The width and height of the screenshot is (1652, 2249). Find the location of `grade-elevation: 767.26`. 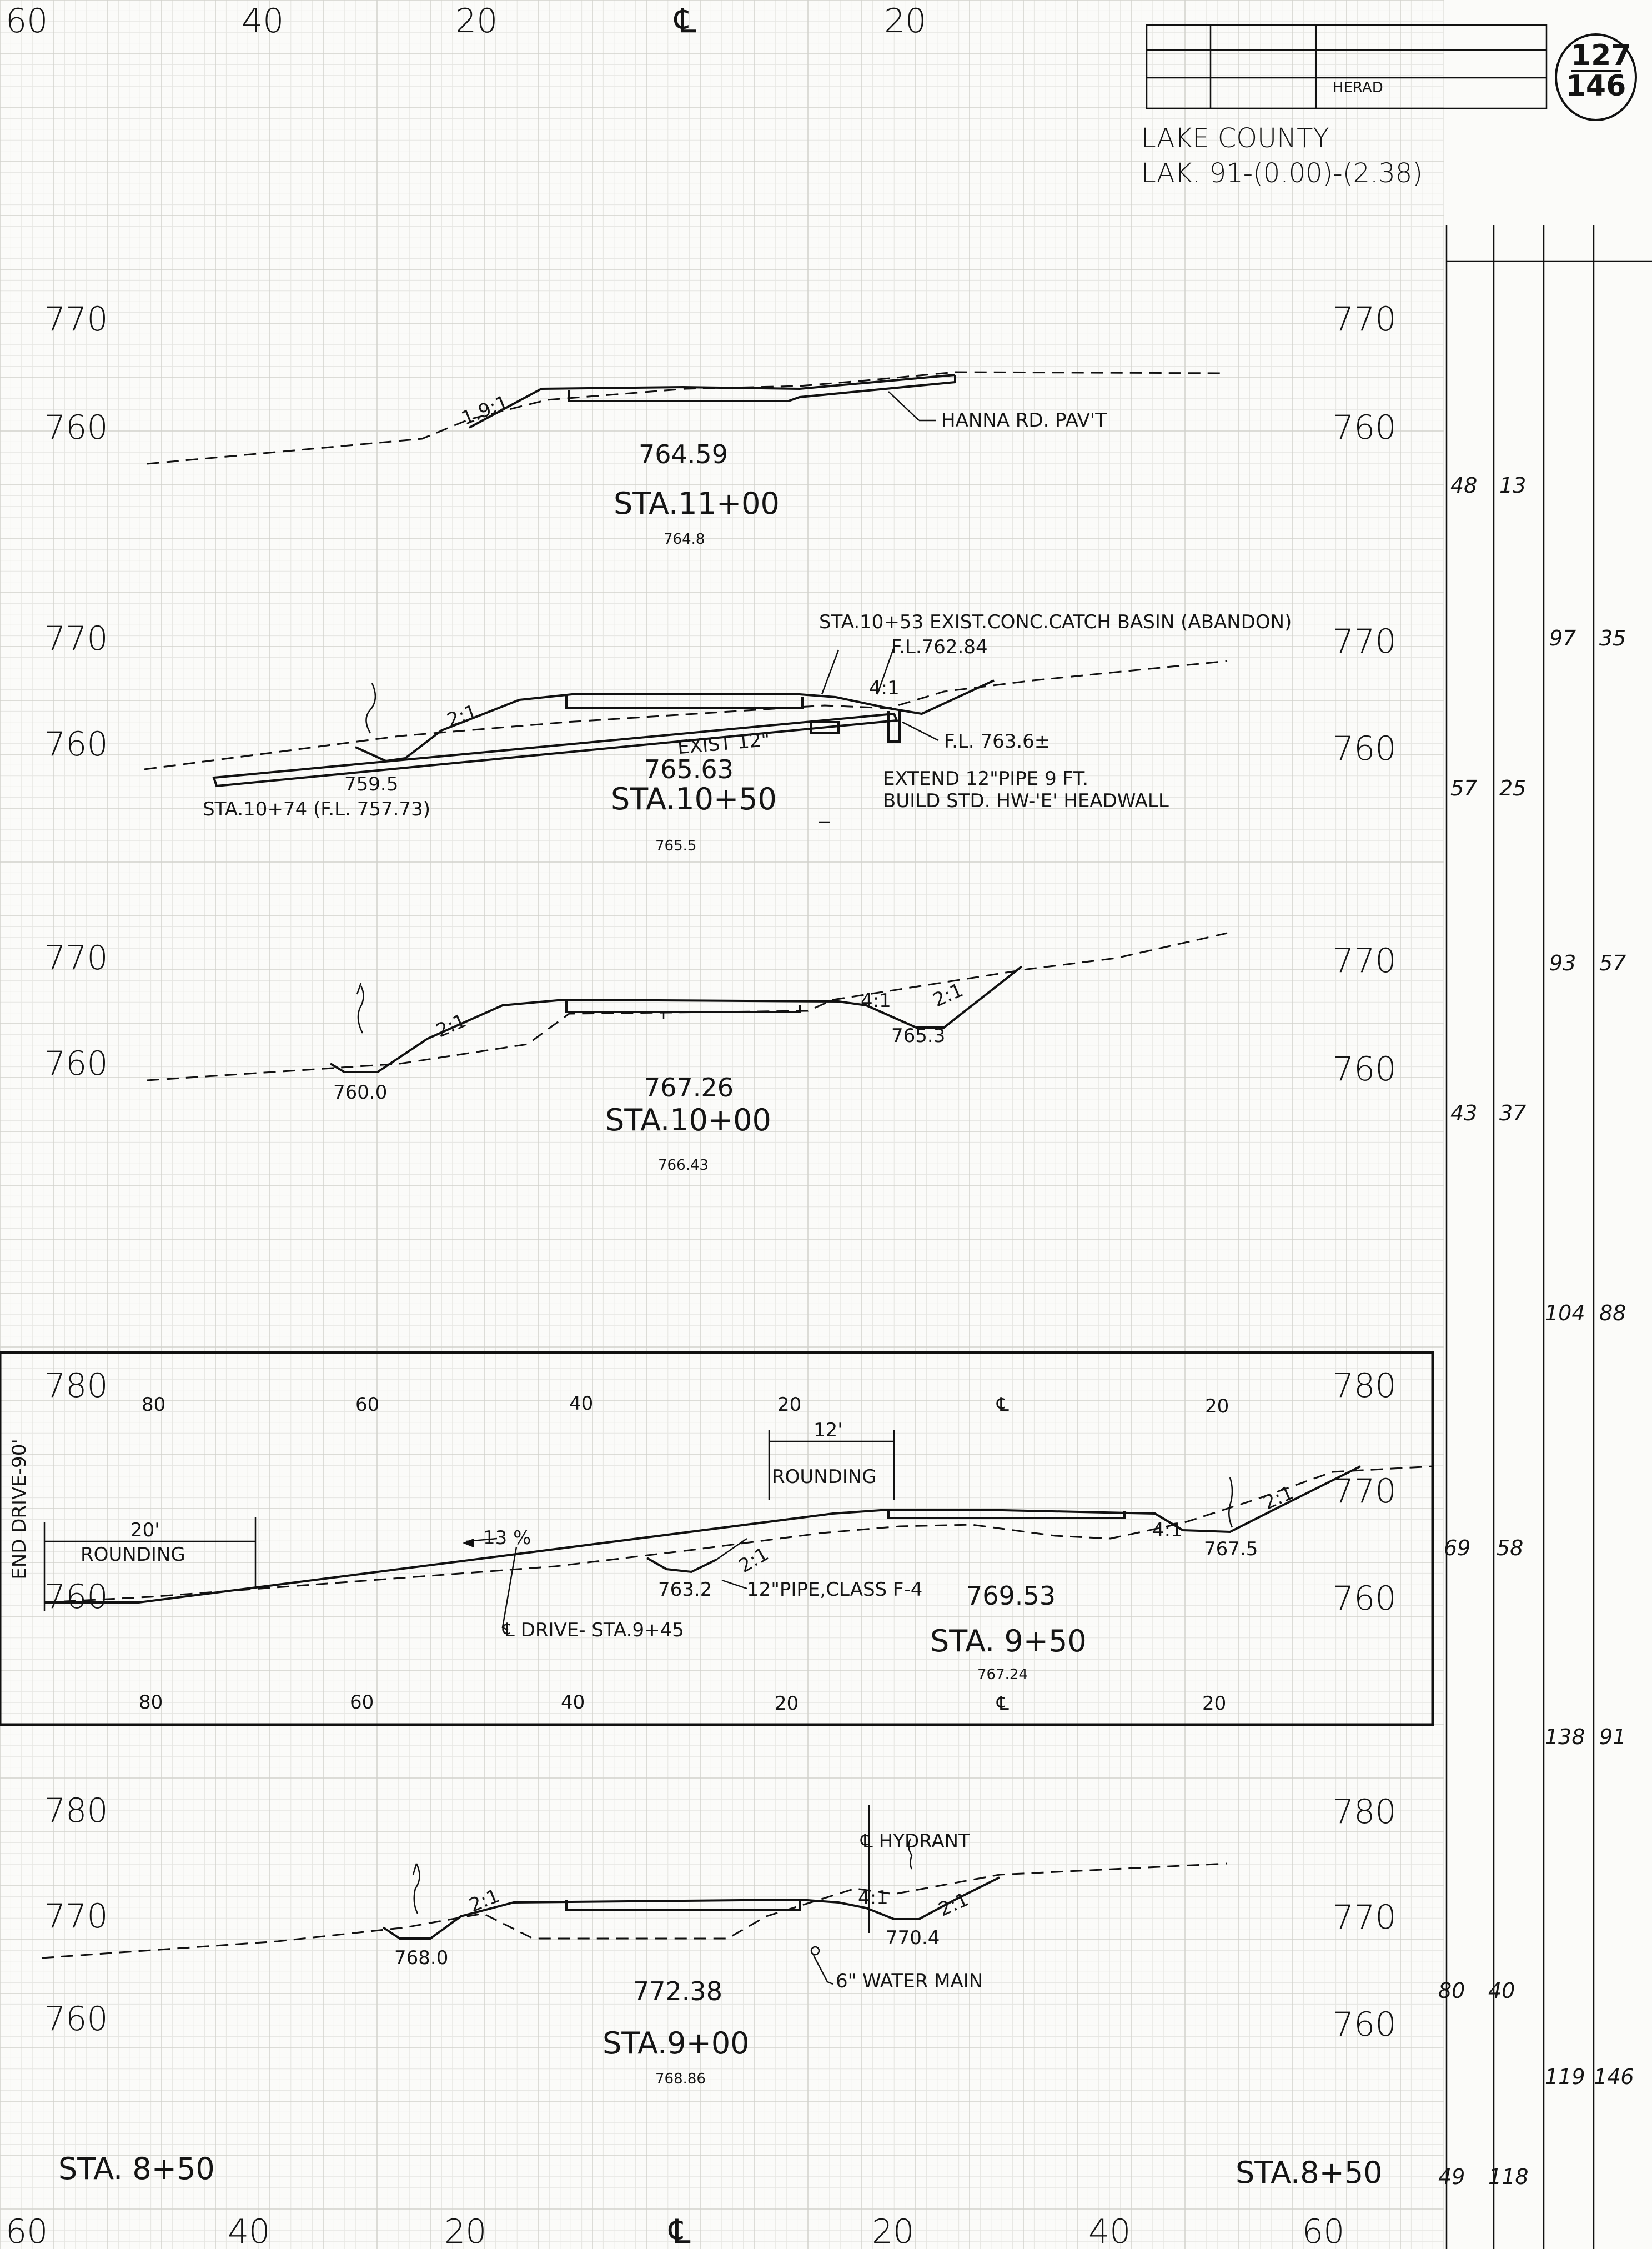

grade-elevation: 767.26 is located at coordinates (689, 1088).